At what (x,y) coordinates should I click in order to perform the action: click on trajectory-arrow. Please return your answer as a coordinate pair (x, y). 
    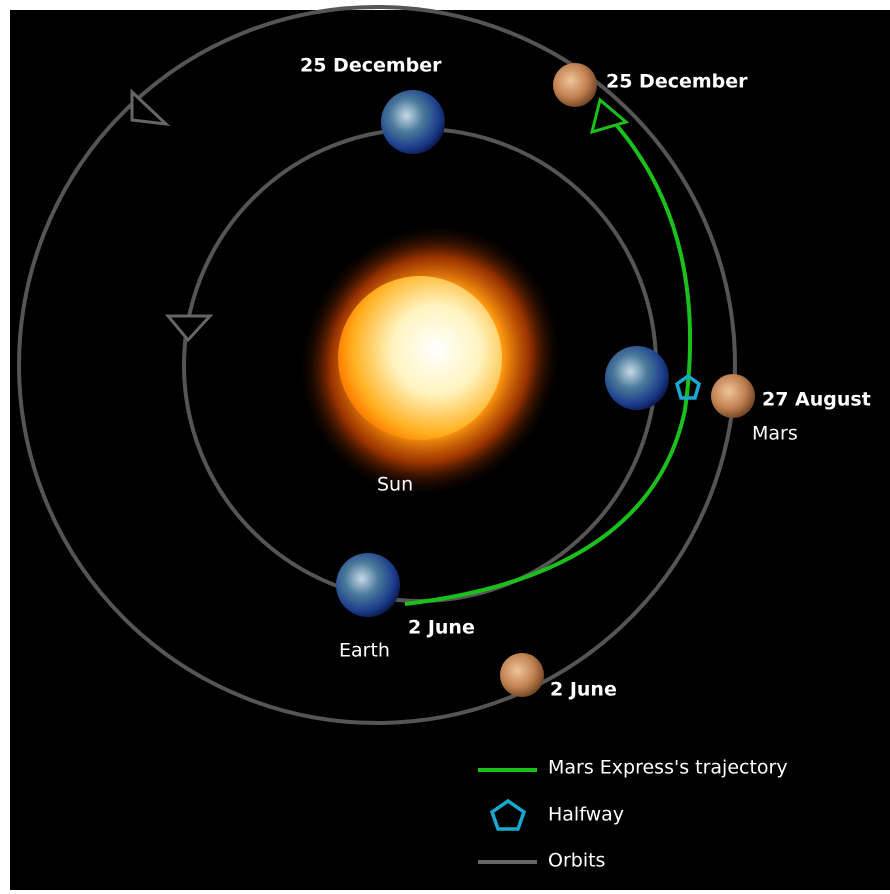
    Looking at the image, I should click on (609, 116).